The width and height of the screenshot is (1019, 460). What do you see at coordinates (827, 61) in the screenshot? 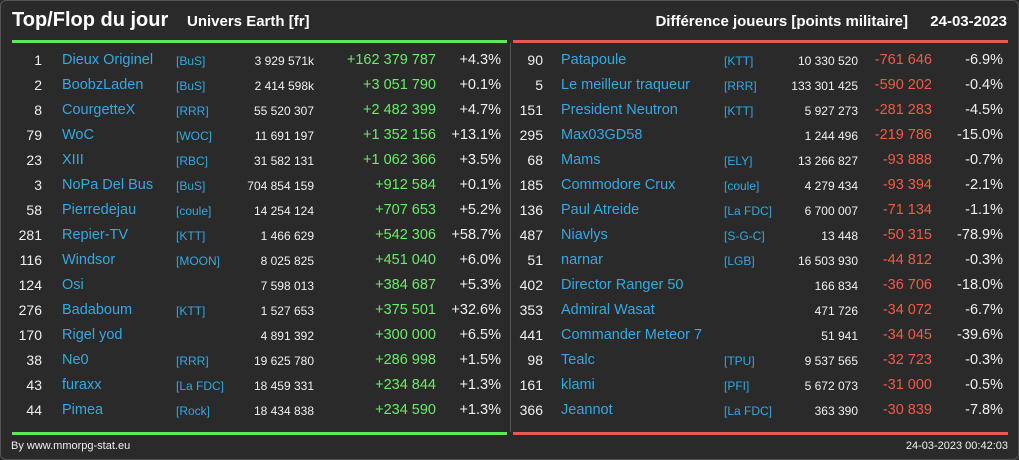
I see `player-points: 10 330 520` at bounding box center [827, 61].